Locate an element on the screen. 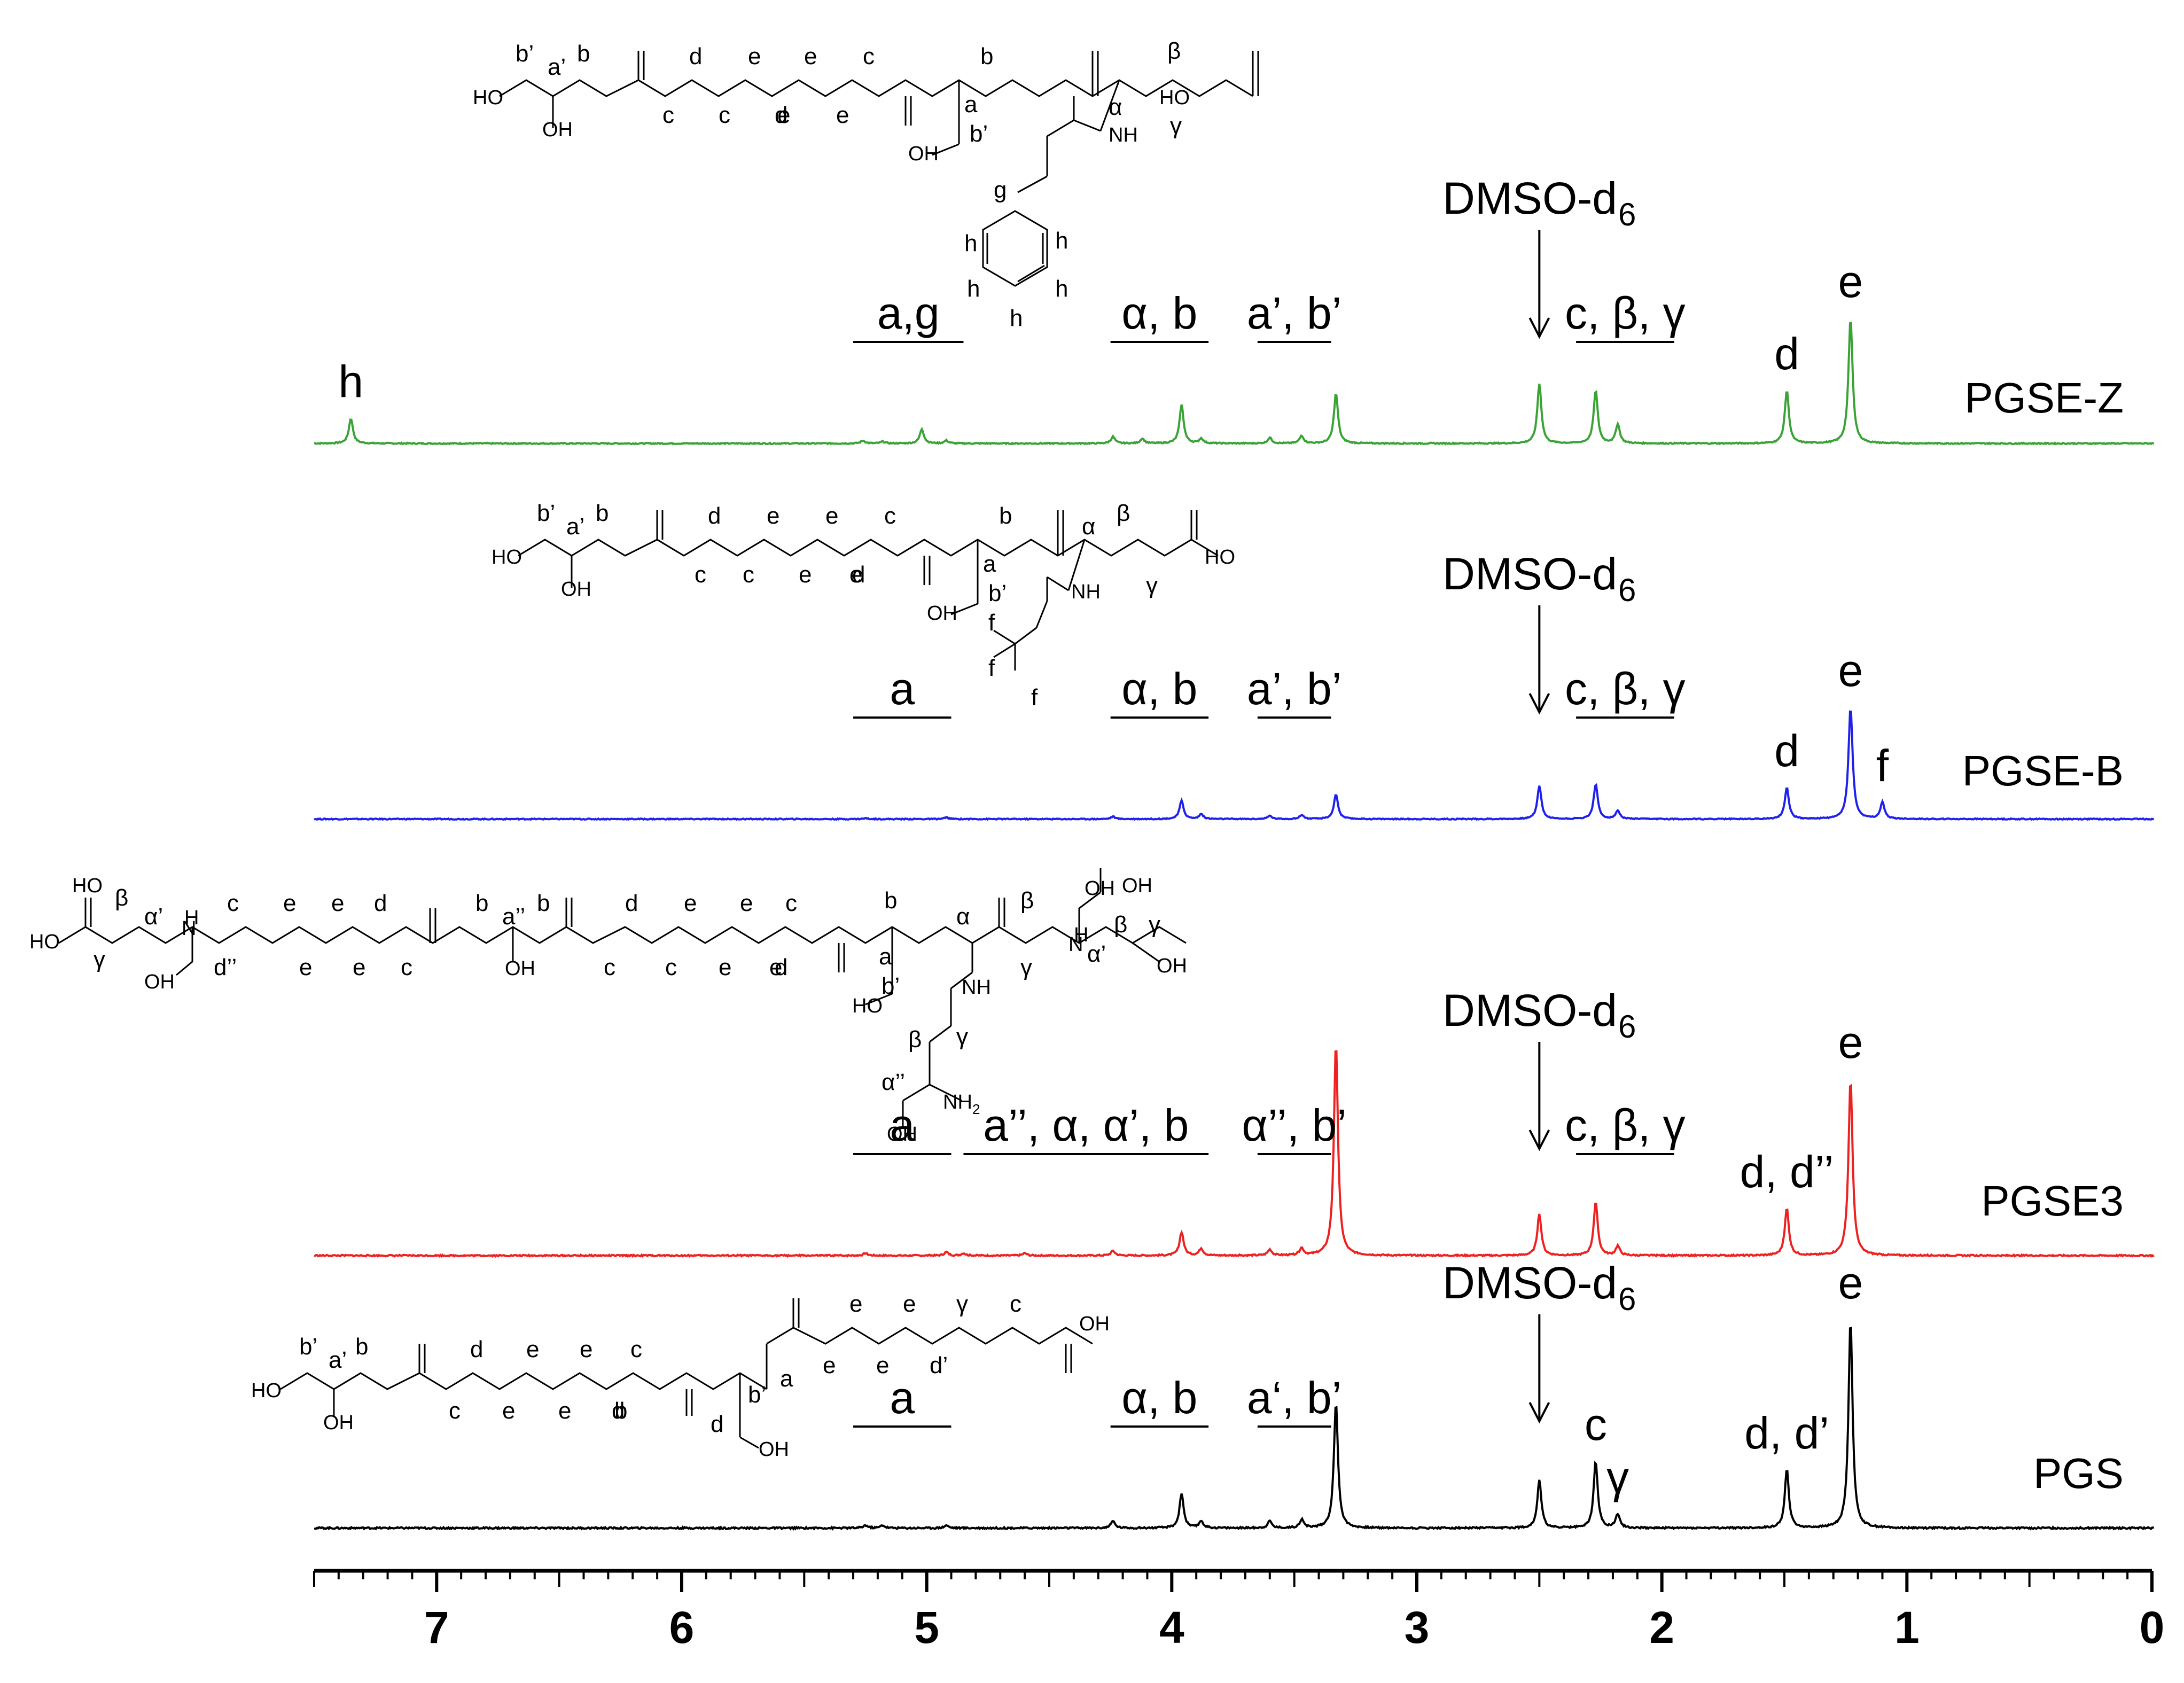  spectrum-line-pgse-b is located at coordinates (1234, 765).